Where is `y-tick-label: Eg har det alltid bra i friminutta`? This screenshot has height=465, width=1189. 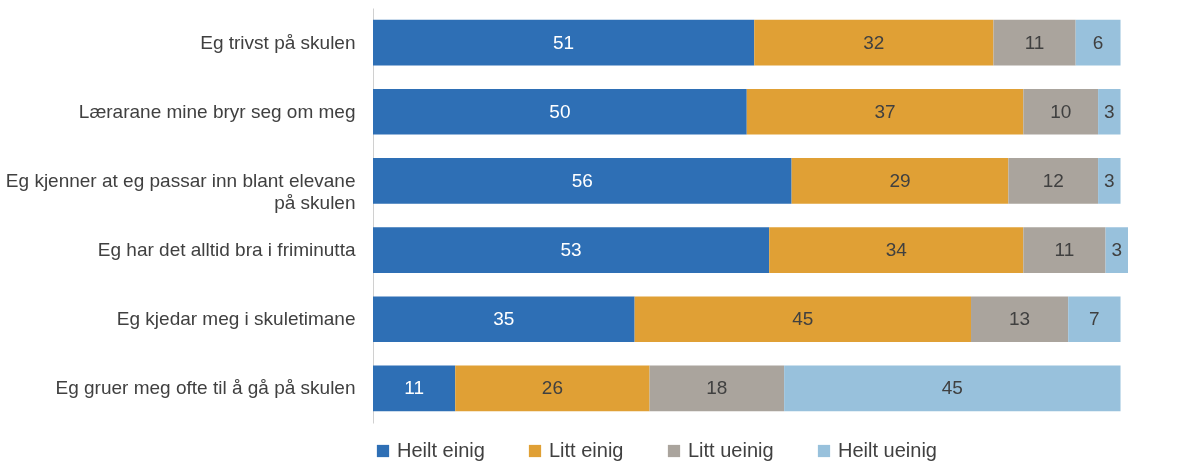 y-tick-label: Eg har det alltid bra i friminutta is located at coordinates (226, 250).